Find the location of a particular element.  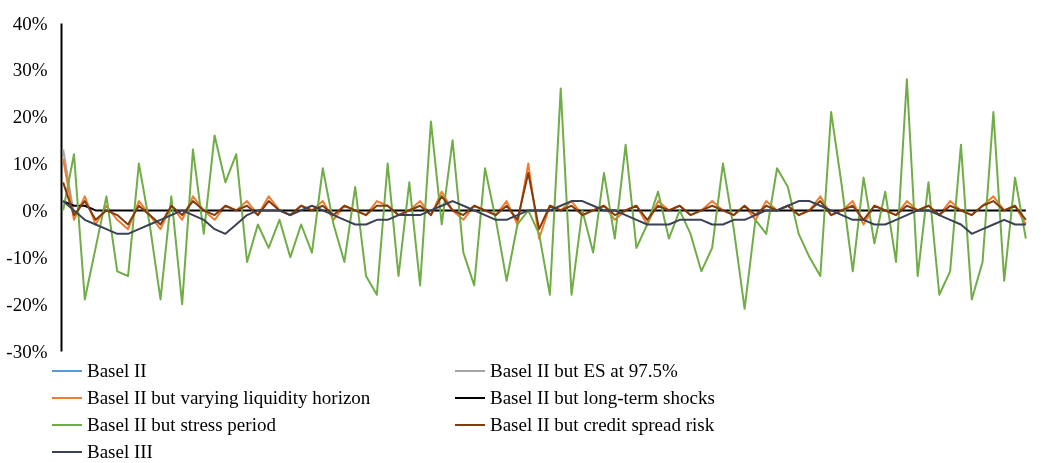

legend-label: Basel II but credit spread risk is located at coordinates (602, 424).